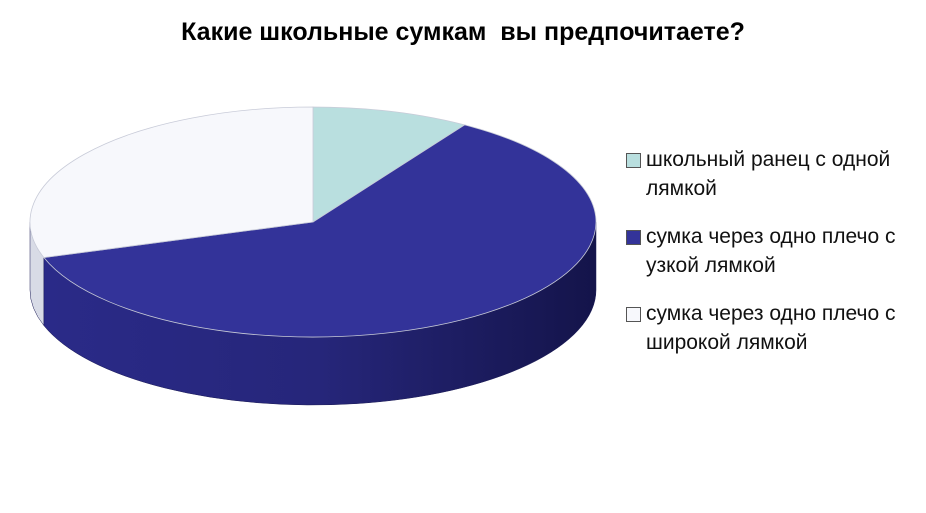 The width and height of the screenshot is (926, 513). I want to click on legend-label: сумка через одно плечо с широкой лямкой, so click(771, 328).